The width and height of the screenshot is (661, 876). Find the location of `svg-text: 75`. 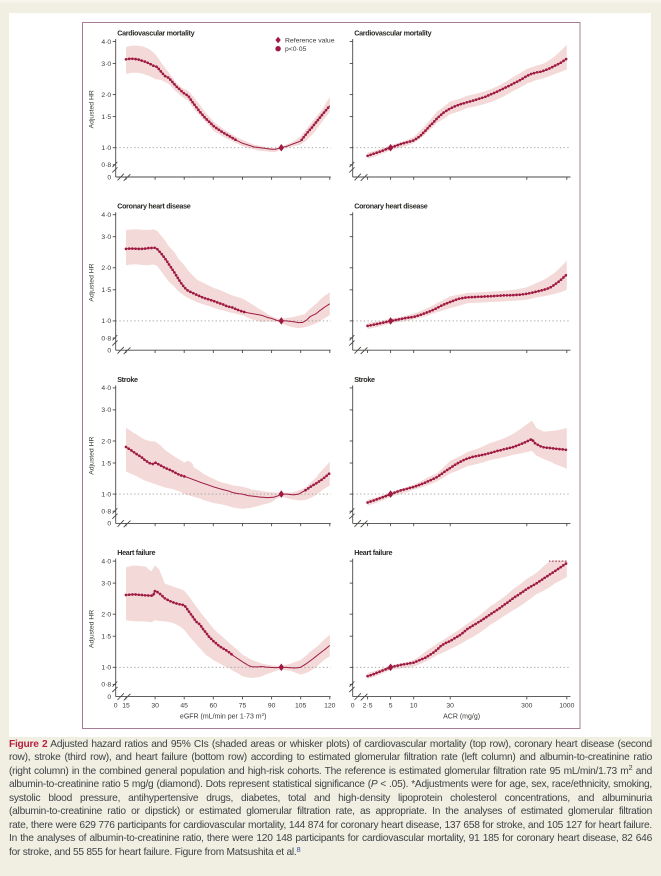

svg-text: 75 is located at coordinates (243, 706).